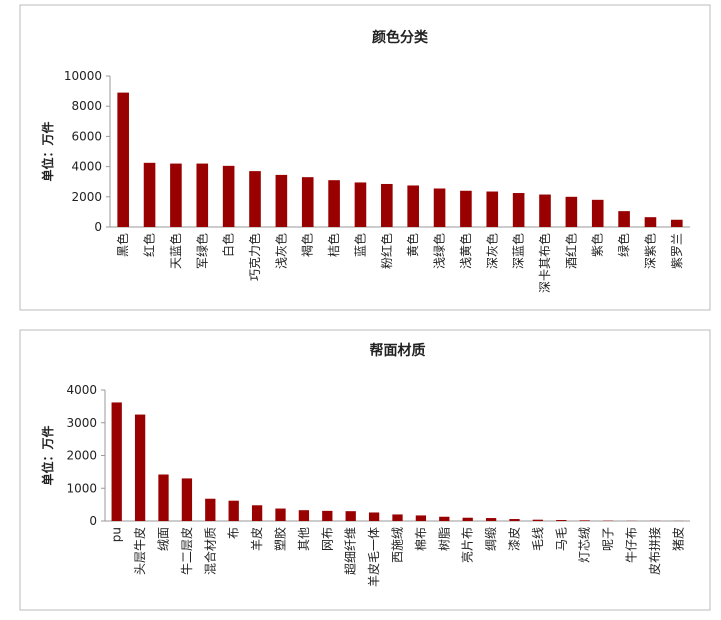 Image resolution: width=721 pixels, height=620 pixels. I want to click on x-tick-label: 混合材质, so click(209, 551).